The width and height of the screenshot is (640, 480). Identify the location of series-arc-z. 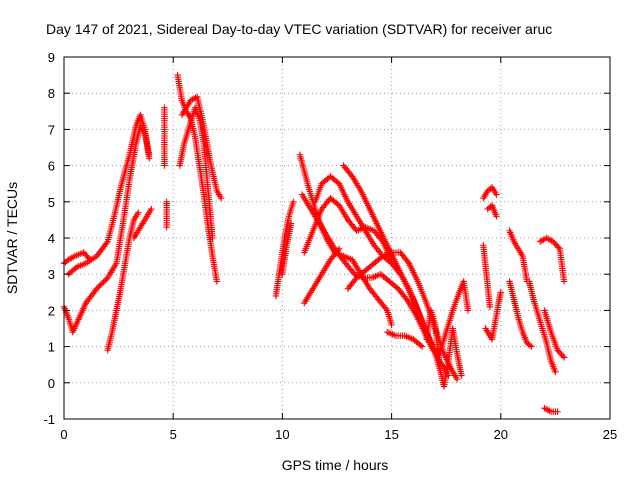
(493, 316).